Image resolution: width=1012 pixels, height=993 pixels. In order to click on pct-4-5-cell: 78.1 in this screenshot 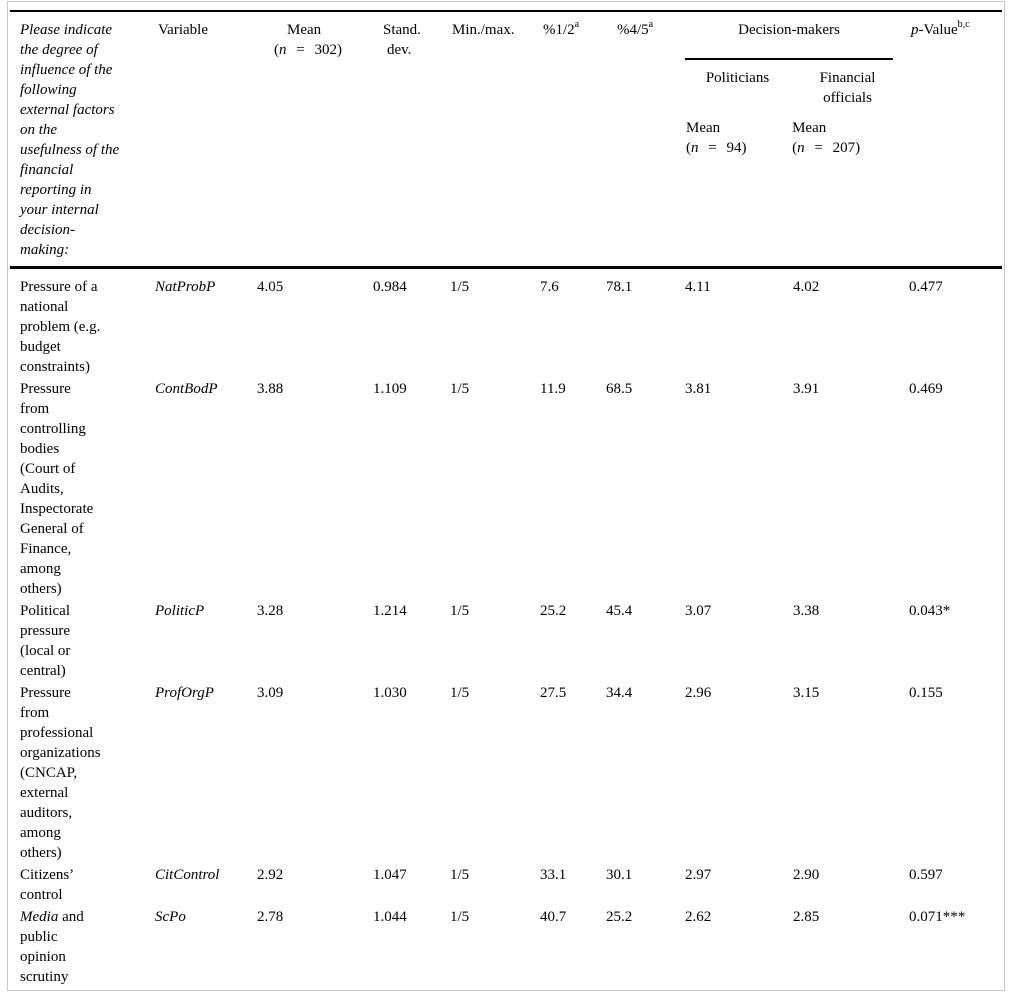, I will do `click(619, 287)`.